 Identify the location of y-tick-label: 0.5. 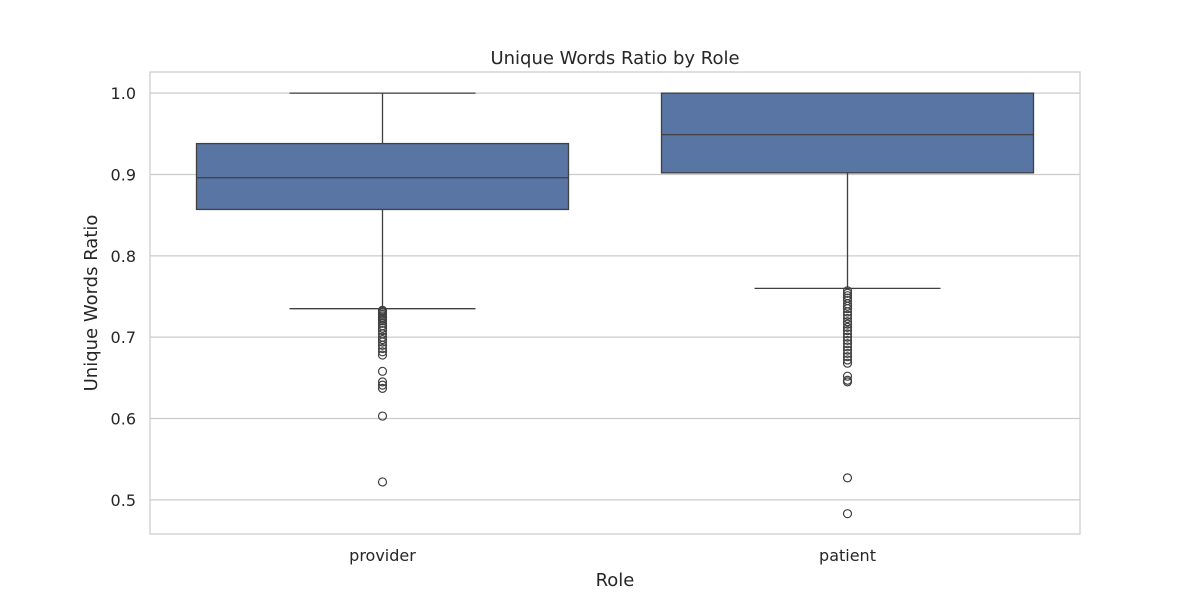
(123, 500).